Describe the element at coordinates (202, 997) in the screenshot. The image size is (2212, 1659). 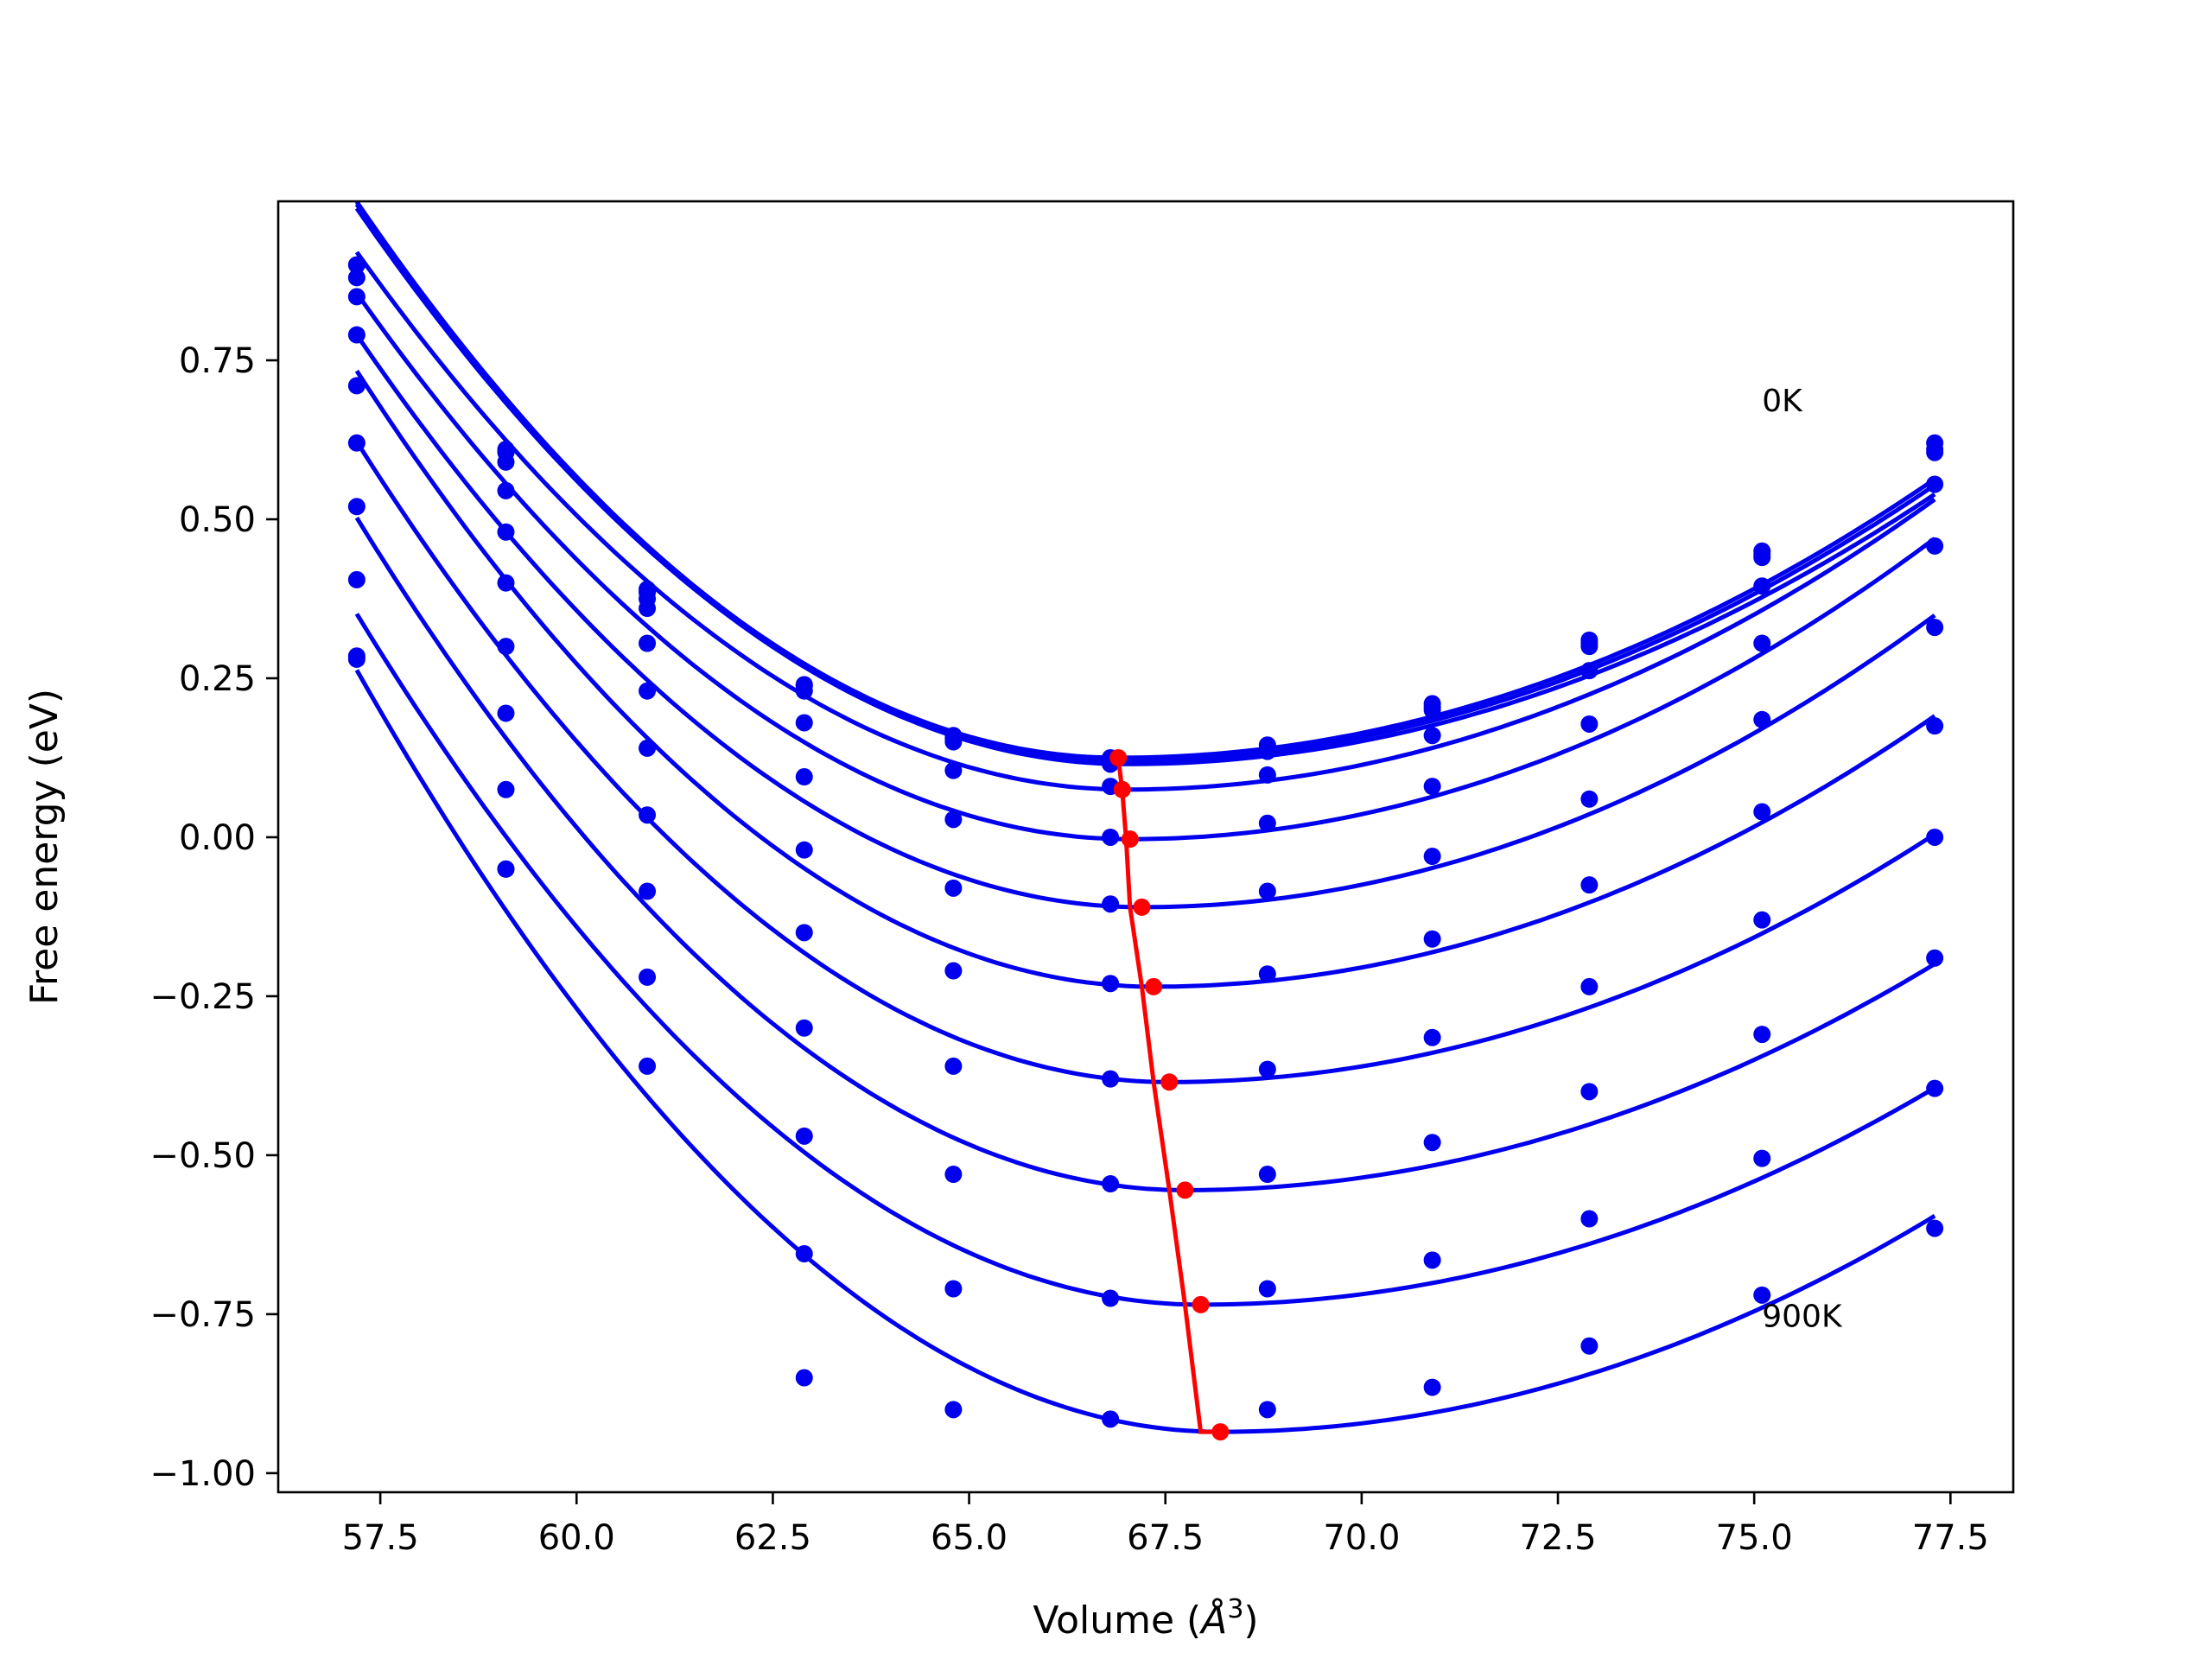
I see `y-tick-label: −0.25` at that location.